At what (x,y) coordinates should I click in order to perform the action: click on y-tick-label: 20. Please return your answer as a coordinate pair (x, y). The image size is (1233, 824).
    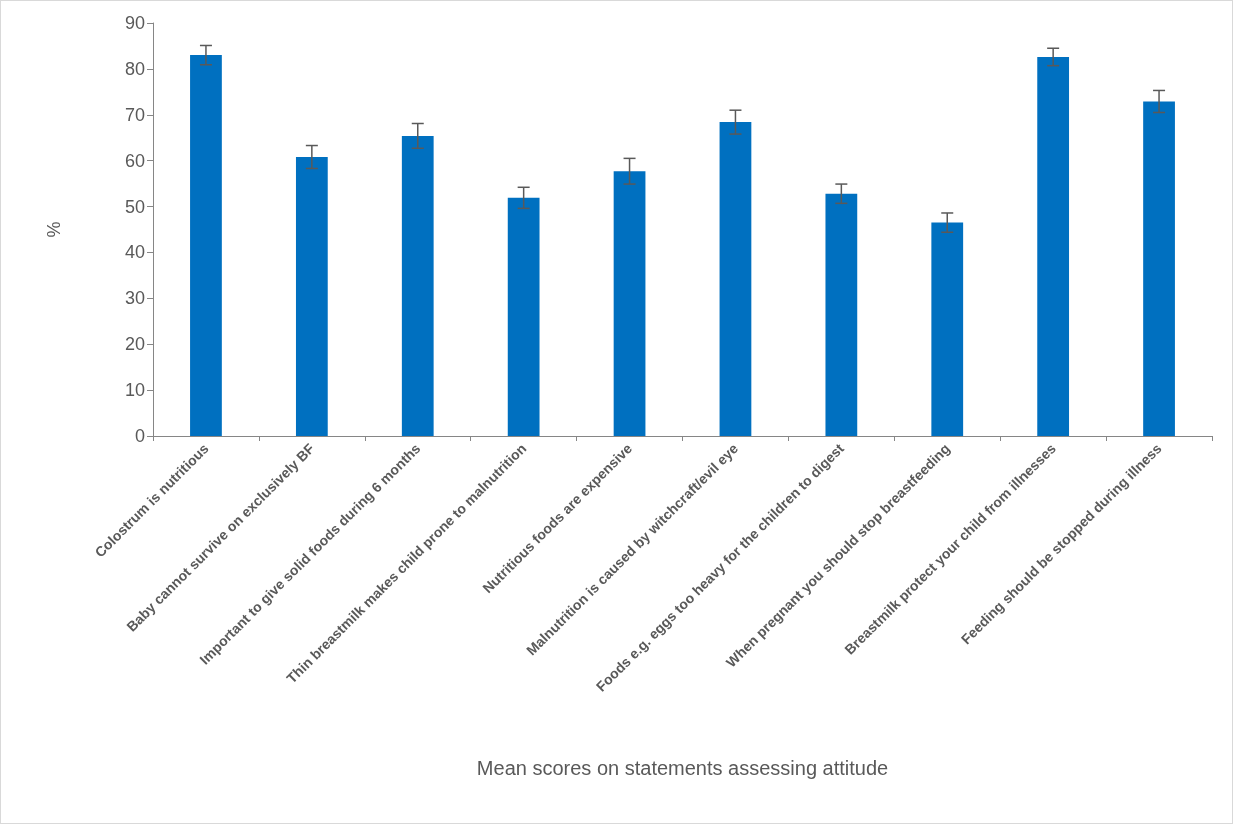
    Looking at the image, I should click on (134, 344).